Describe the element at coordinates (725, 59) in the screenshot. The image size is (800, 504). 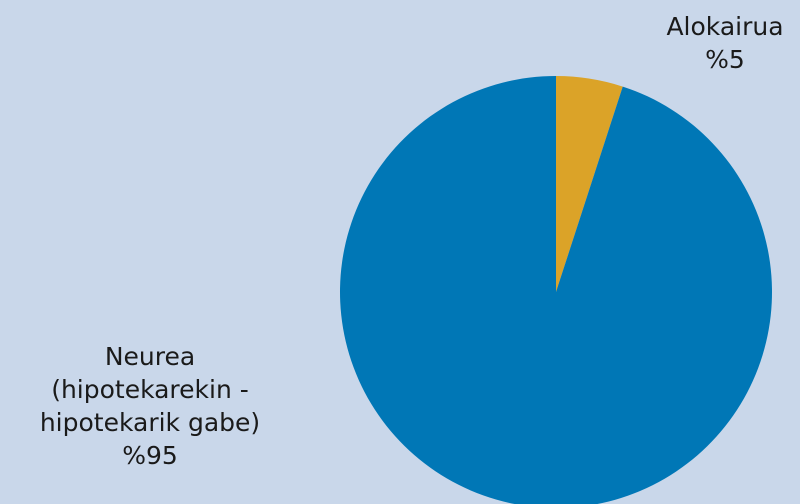
I see `slice-value-alokairua: %5` at that location.